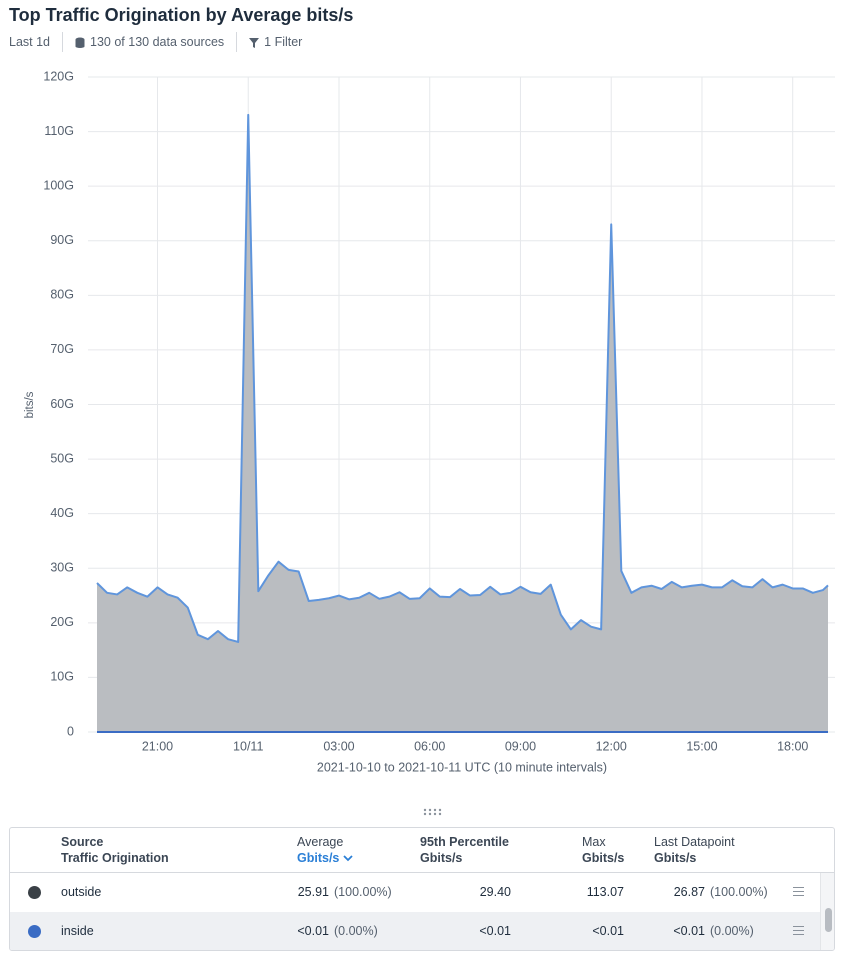 Image resolution: width=843 pixels, height=959 pixels. What do you see at coordinates (701, 746) in the screenshot?
I see `x-tick-label: 15:00` at bounding box center [701, 746].